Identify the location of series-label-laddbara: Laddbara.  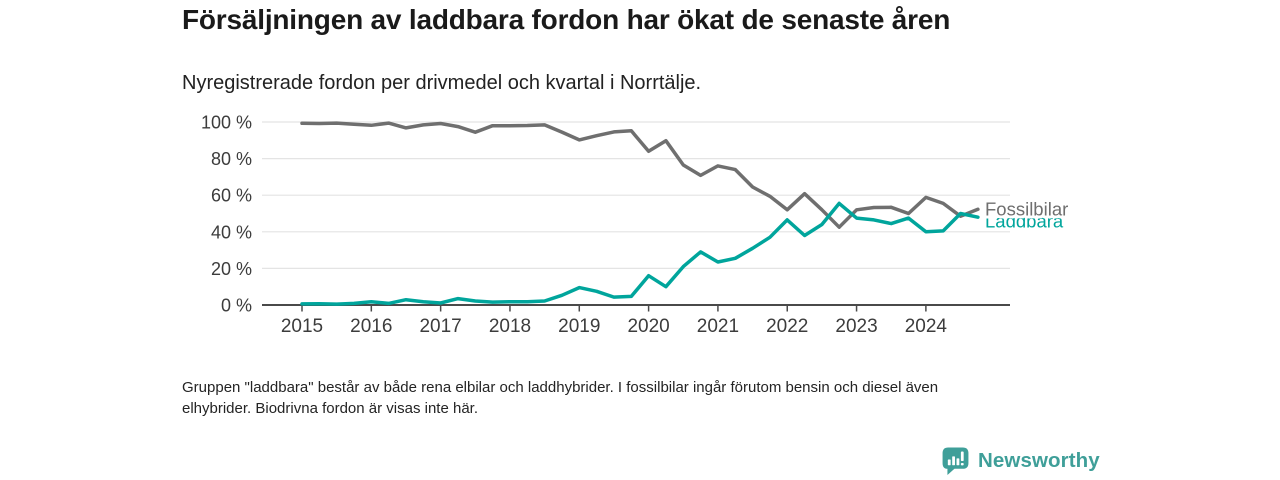
(1024, 221).